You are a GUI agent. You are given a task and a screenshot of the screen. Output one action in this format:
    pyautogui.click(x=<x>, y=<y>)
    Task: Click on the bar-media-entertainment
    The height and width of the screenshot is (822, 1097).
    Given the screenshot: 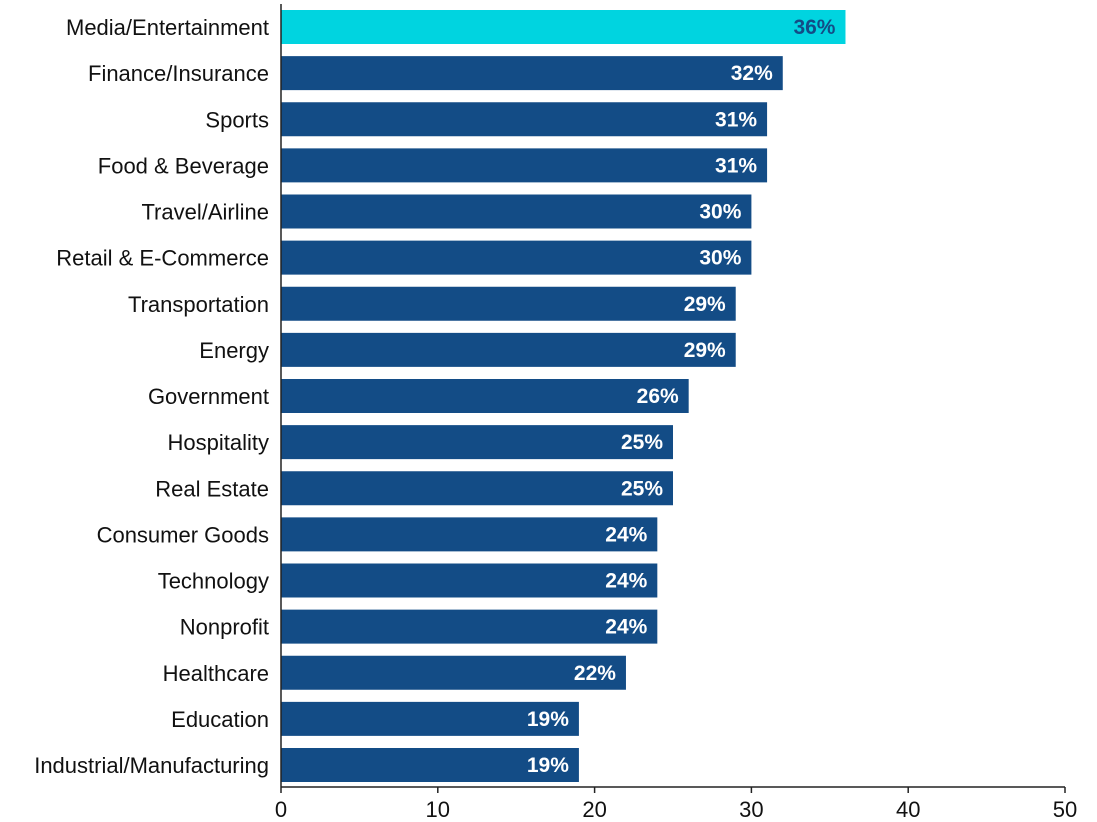 What is the action you would take?
    pyautogui.click(x=563, y=27)
    